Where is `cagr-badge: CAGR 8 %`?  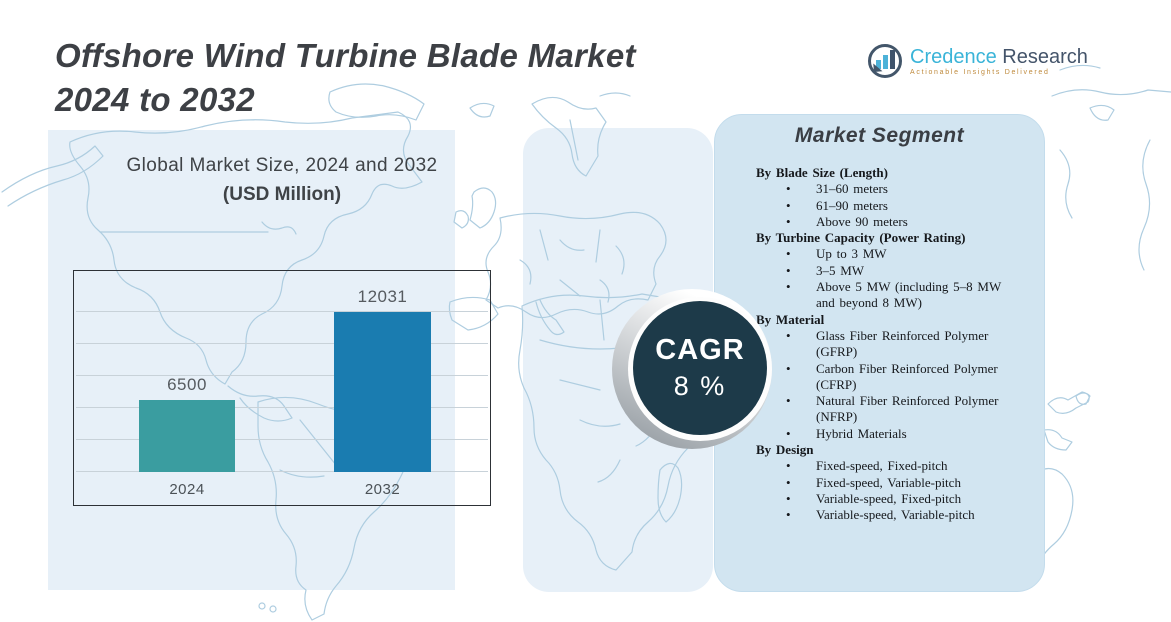 cagr-badge: CAGR 8 % is located at coordinates (700, 368).